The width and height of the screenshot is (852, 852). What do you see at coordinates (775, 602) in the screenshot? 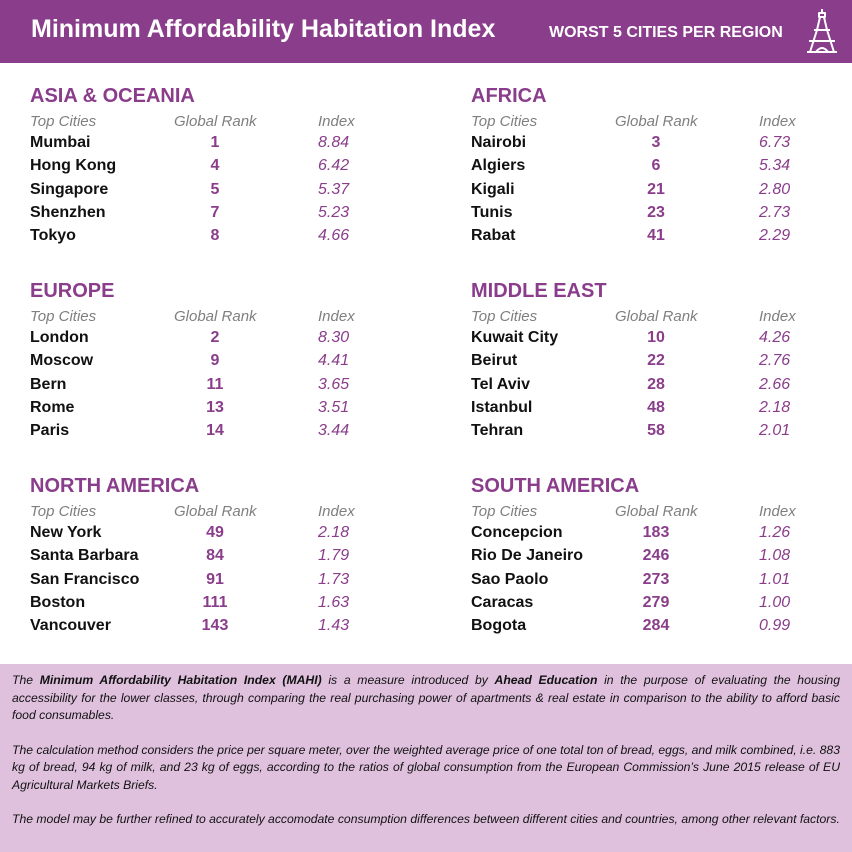
I see `index-value: 1.00` at bounding box center [775, 602].